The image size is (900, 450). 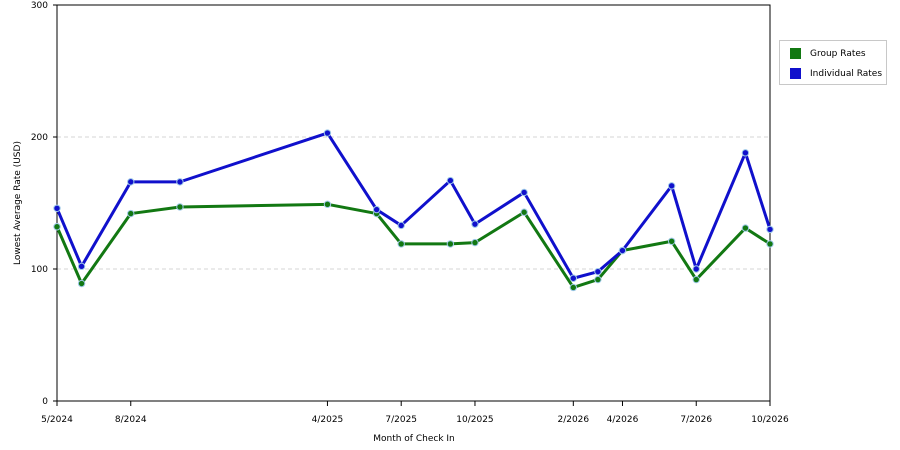 I want to click on x-tick-label: 2/2026, so click(x=573, y=420).